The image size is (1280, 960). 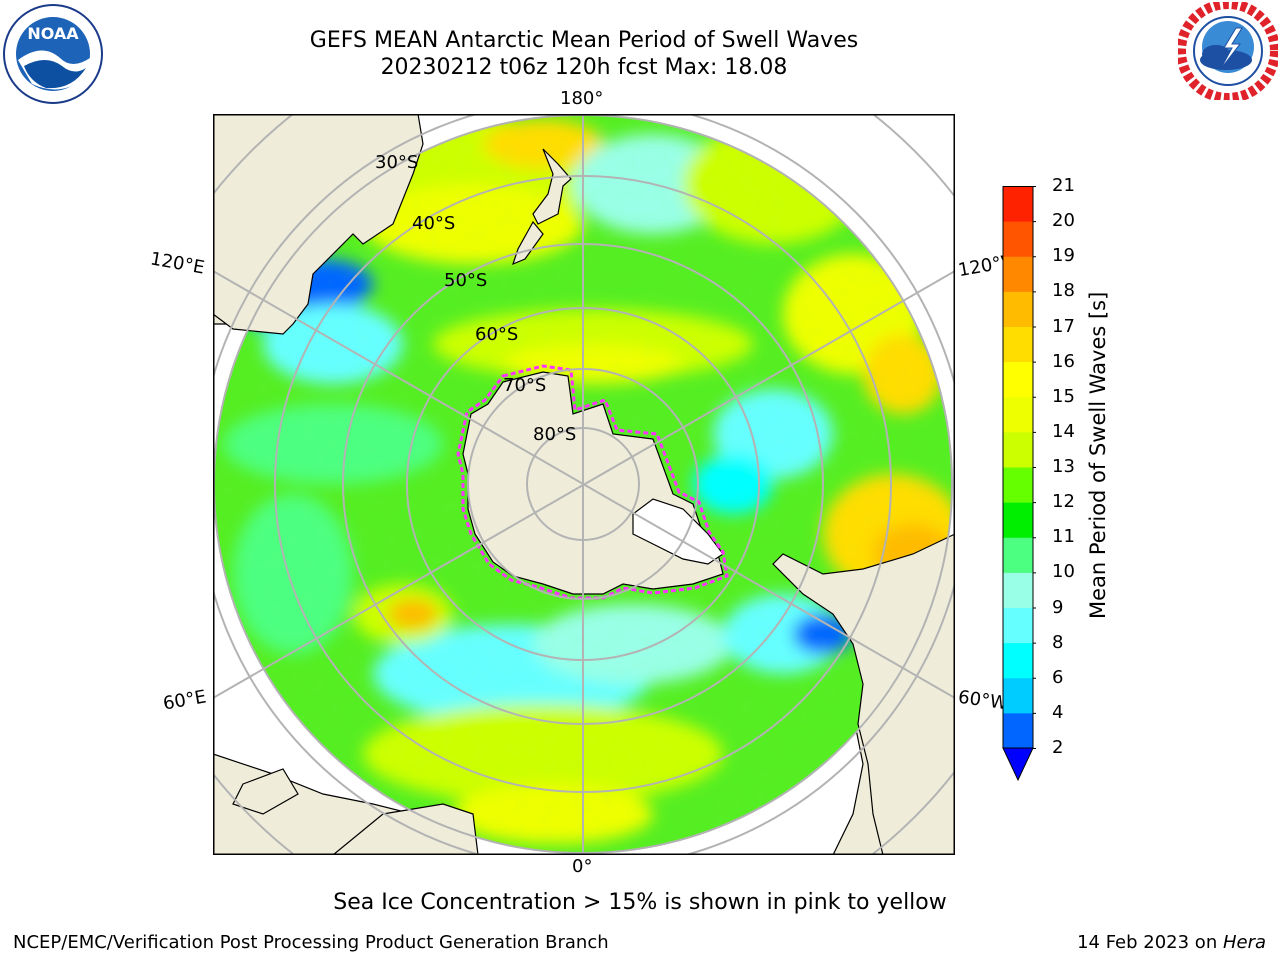 What do you see at coordinates (177, 263) in the screenshot?
I see `lon-label-120e: 120°E` at bounding box center [177, 263].